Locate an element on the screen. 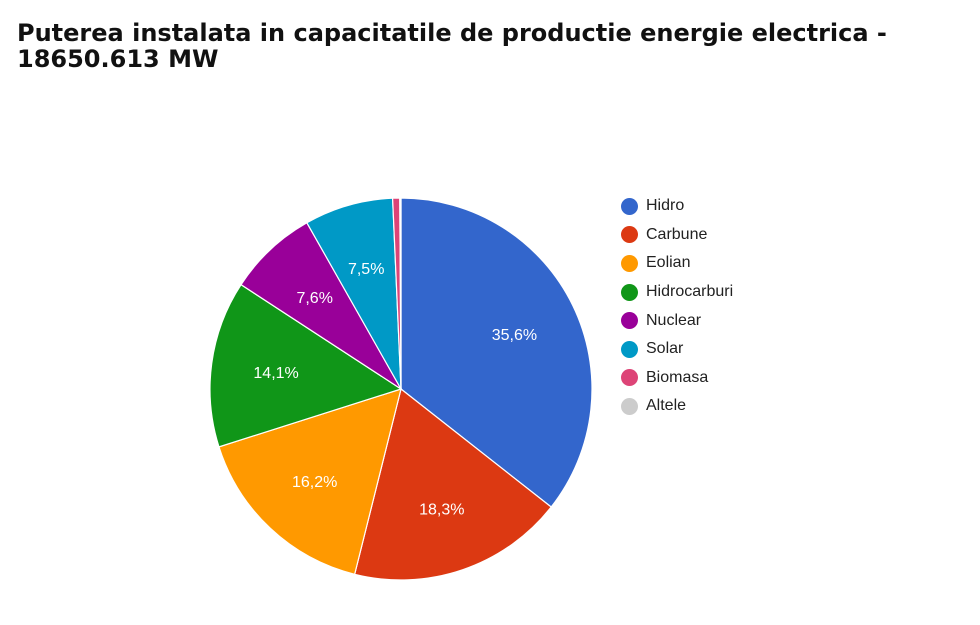 This screenshot has height=625, width=980. legend-item-eolian: Eolian is located at coordinates (677, 263).